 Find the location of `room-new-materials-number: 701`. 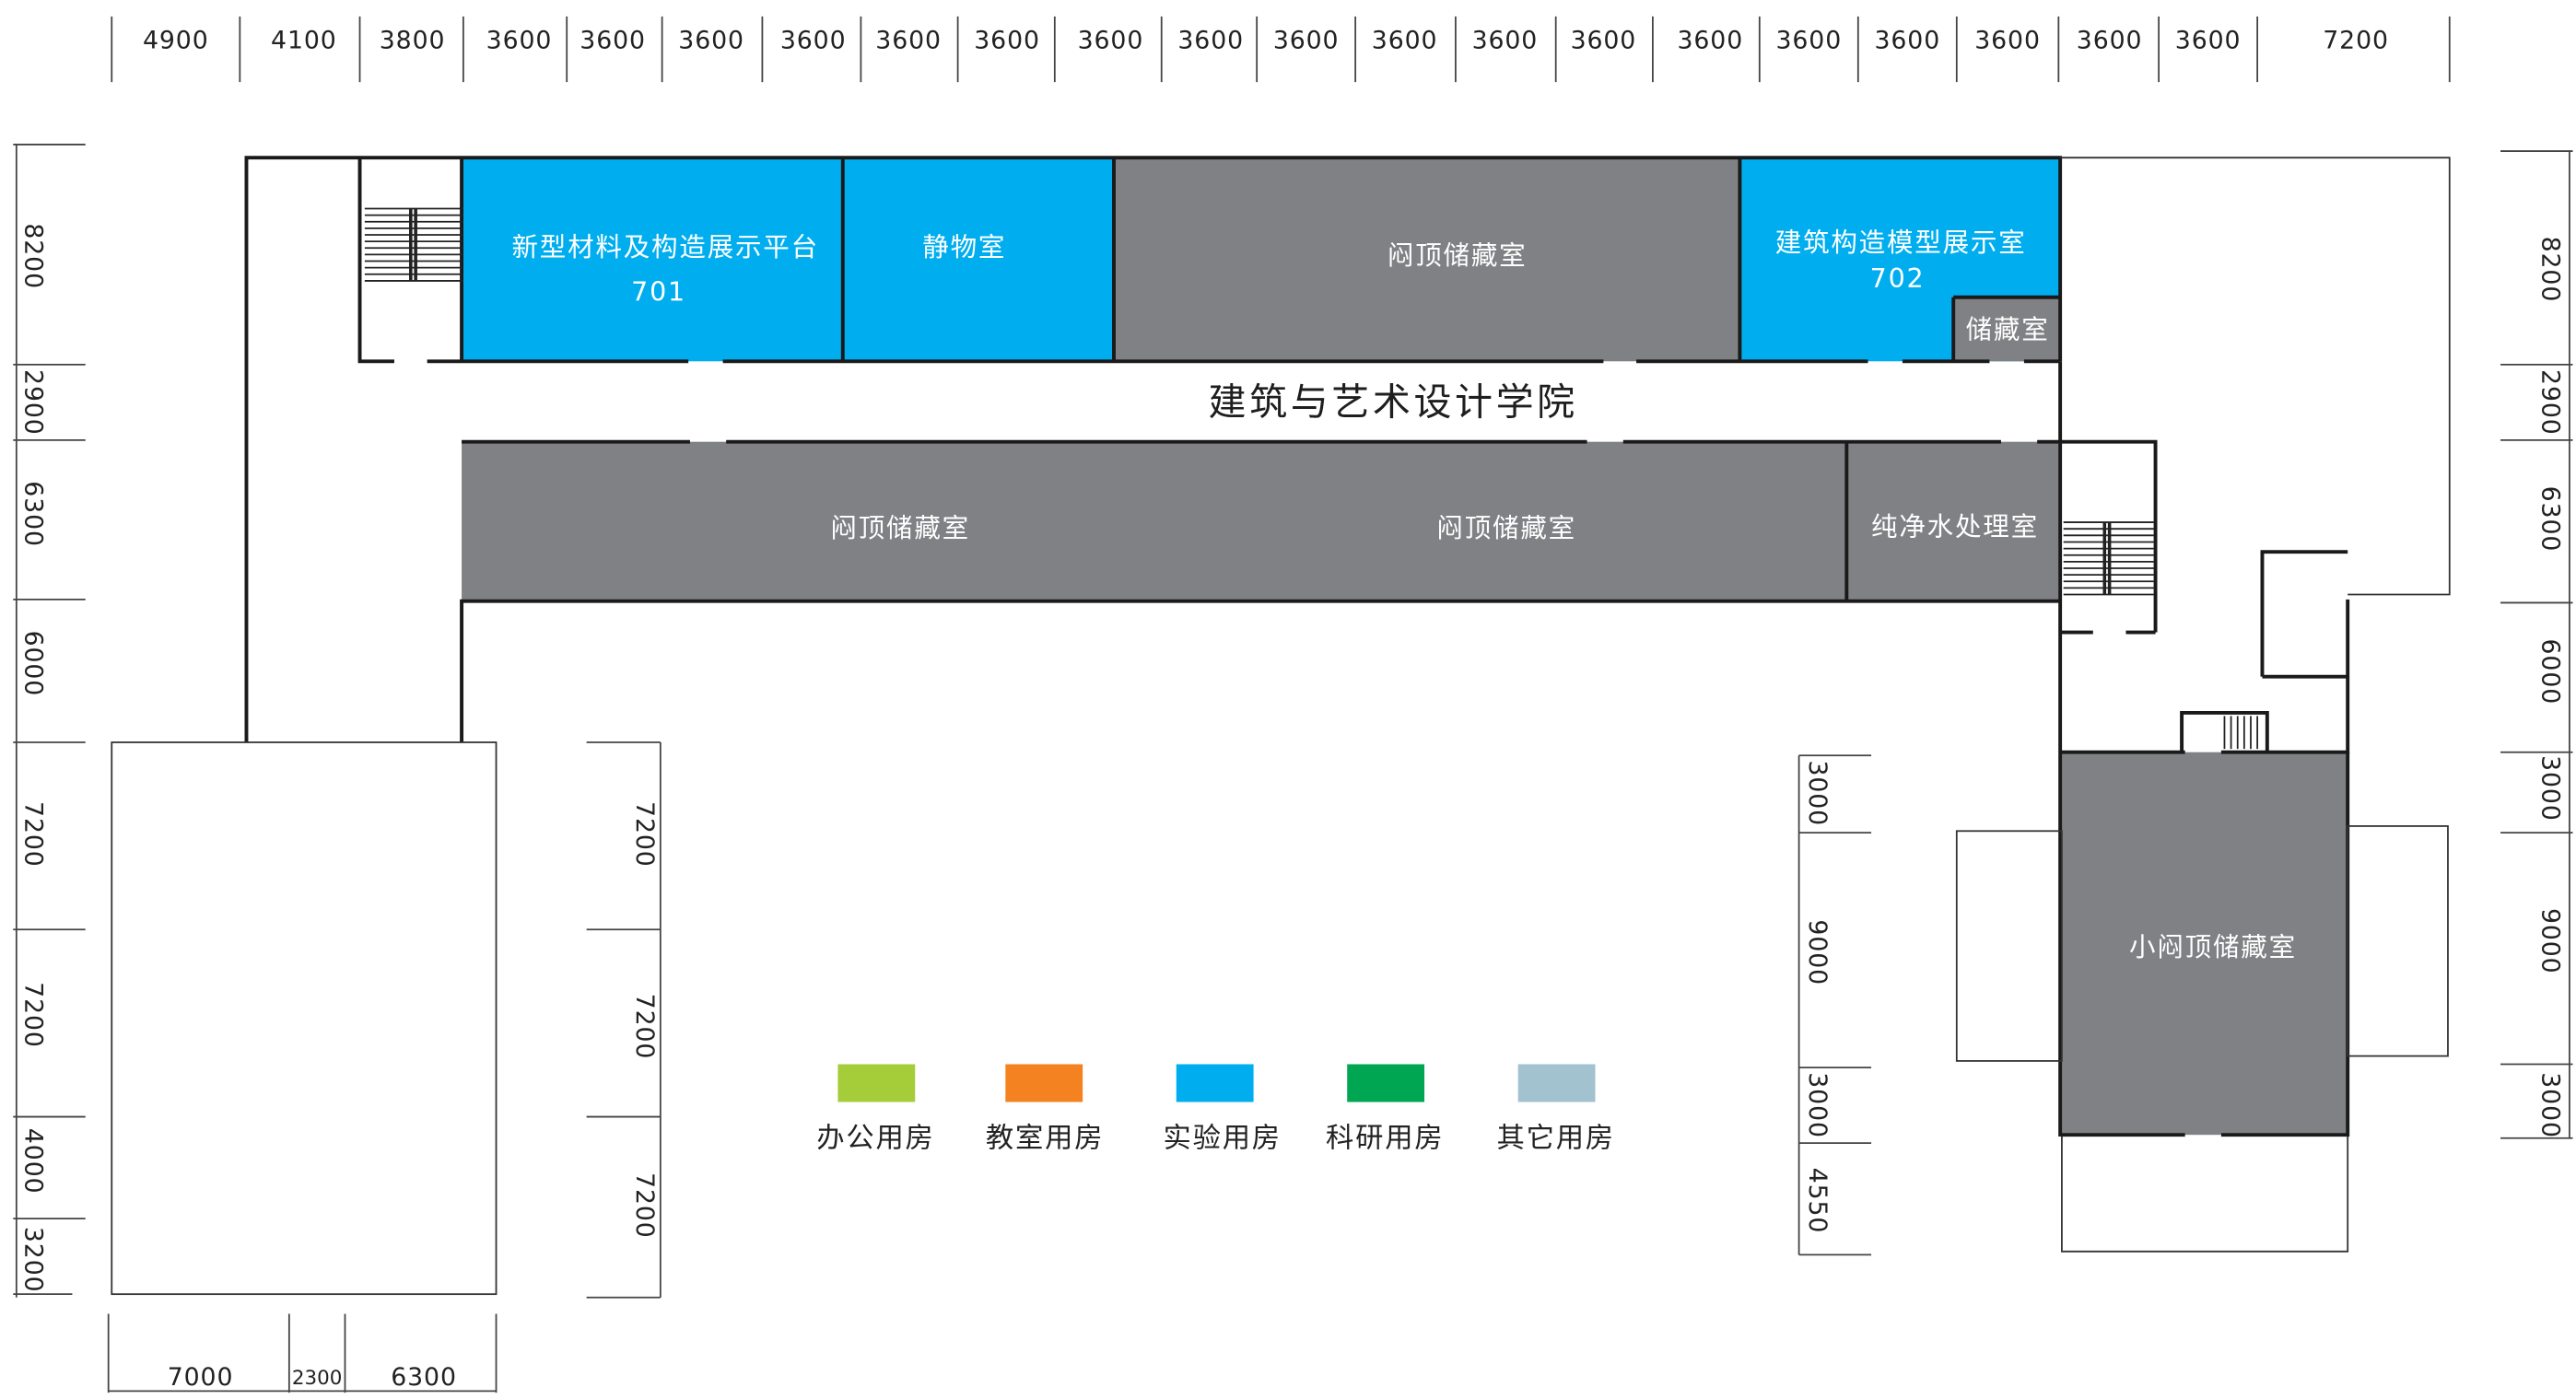

room-new-materials-number: 701 is located at coordinates (658, 292).